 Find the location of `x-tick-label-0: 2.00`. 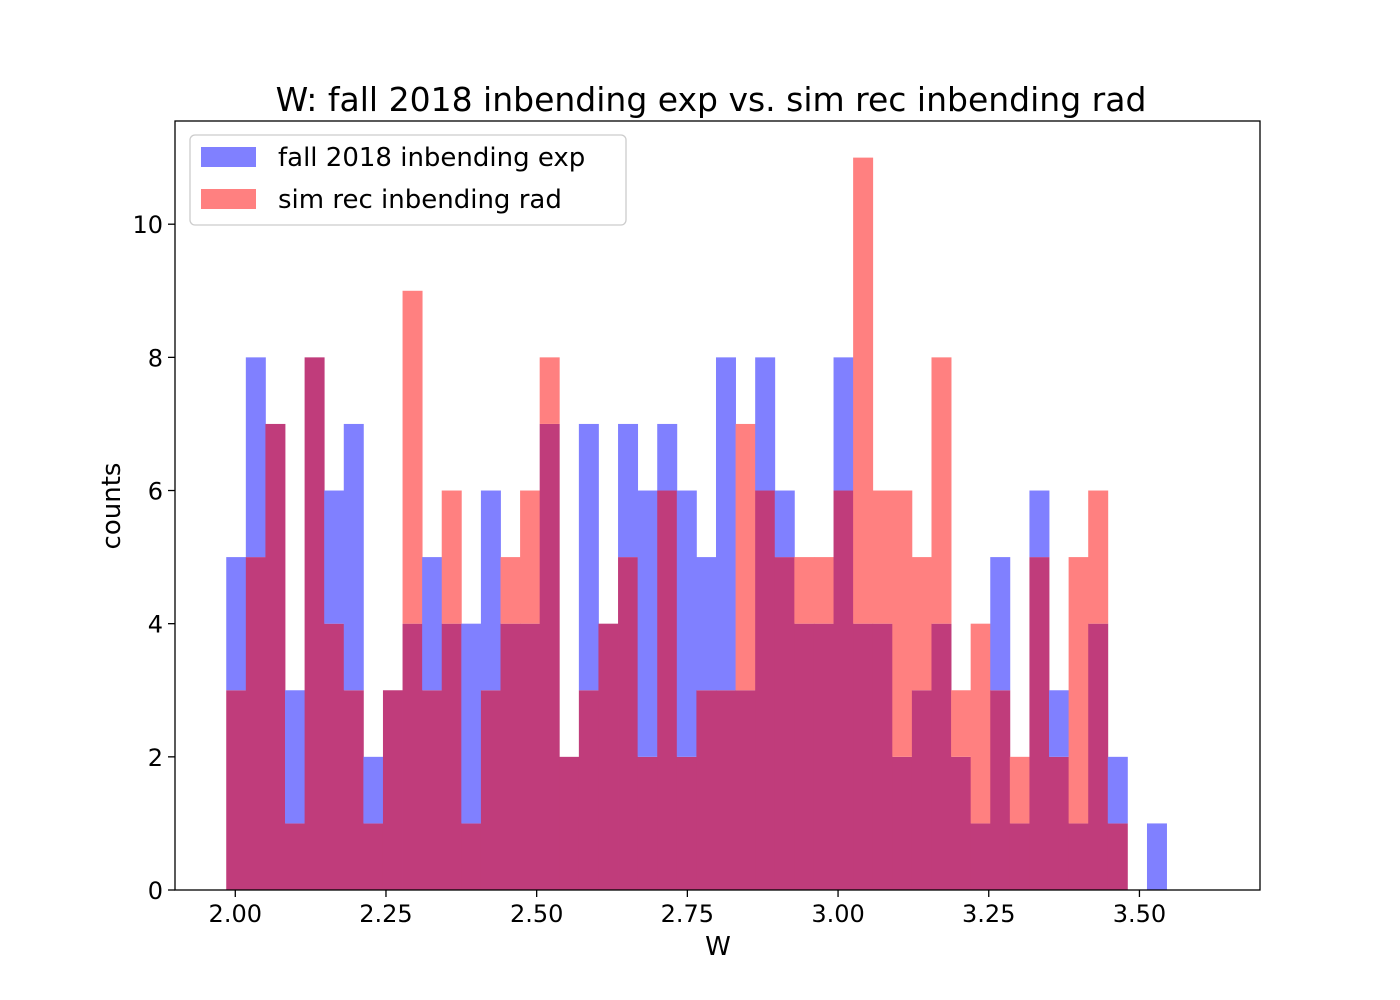

x-tick-label-0: 2.00 is located at coordinates (235, 914).